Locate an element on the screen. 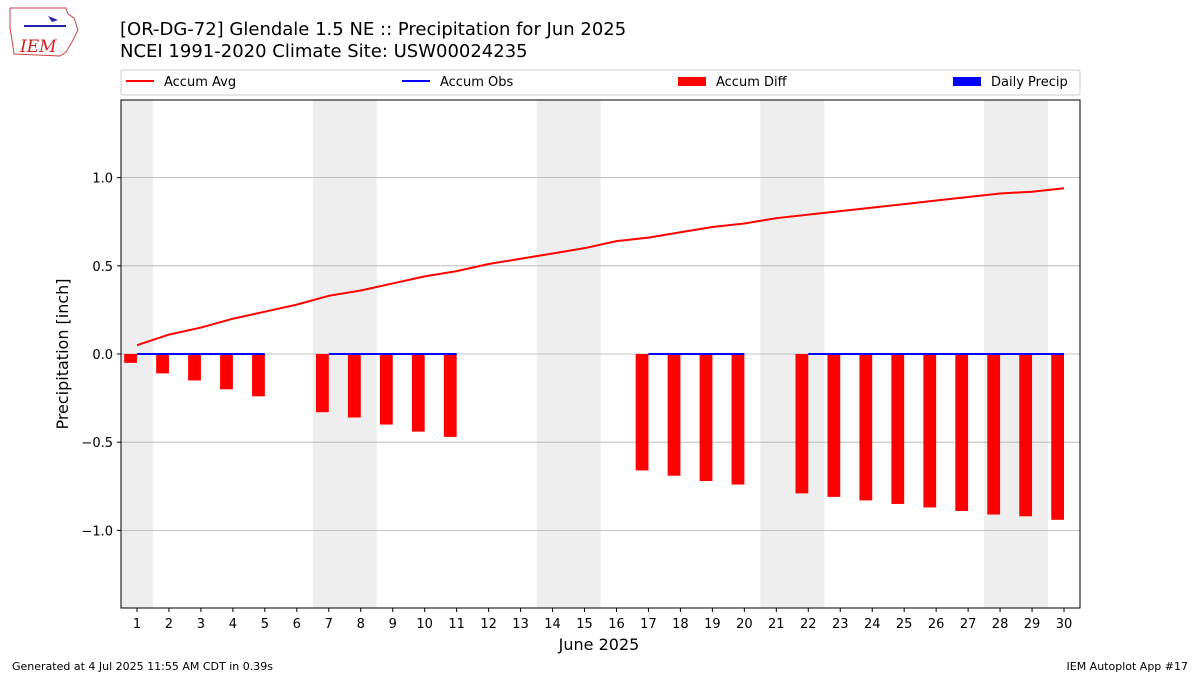 The height and width of the screenshot is (679, 1200). x-tick-label: 14 is located at coordinates (552, 624).